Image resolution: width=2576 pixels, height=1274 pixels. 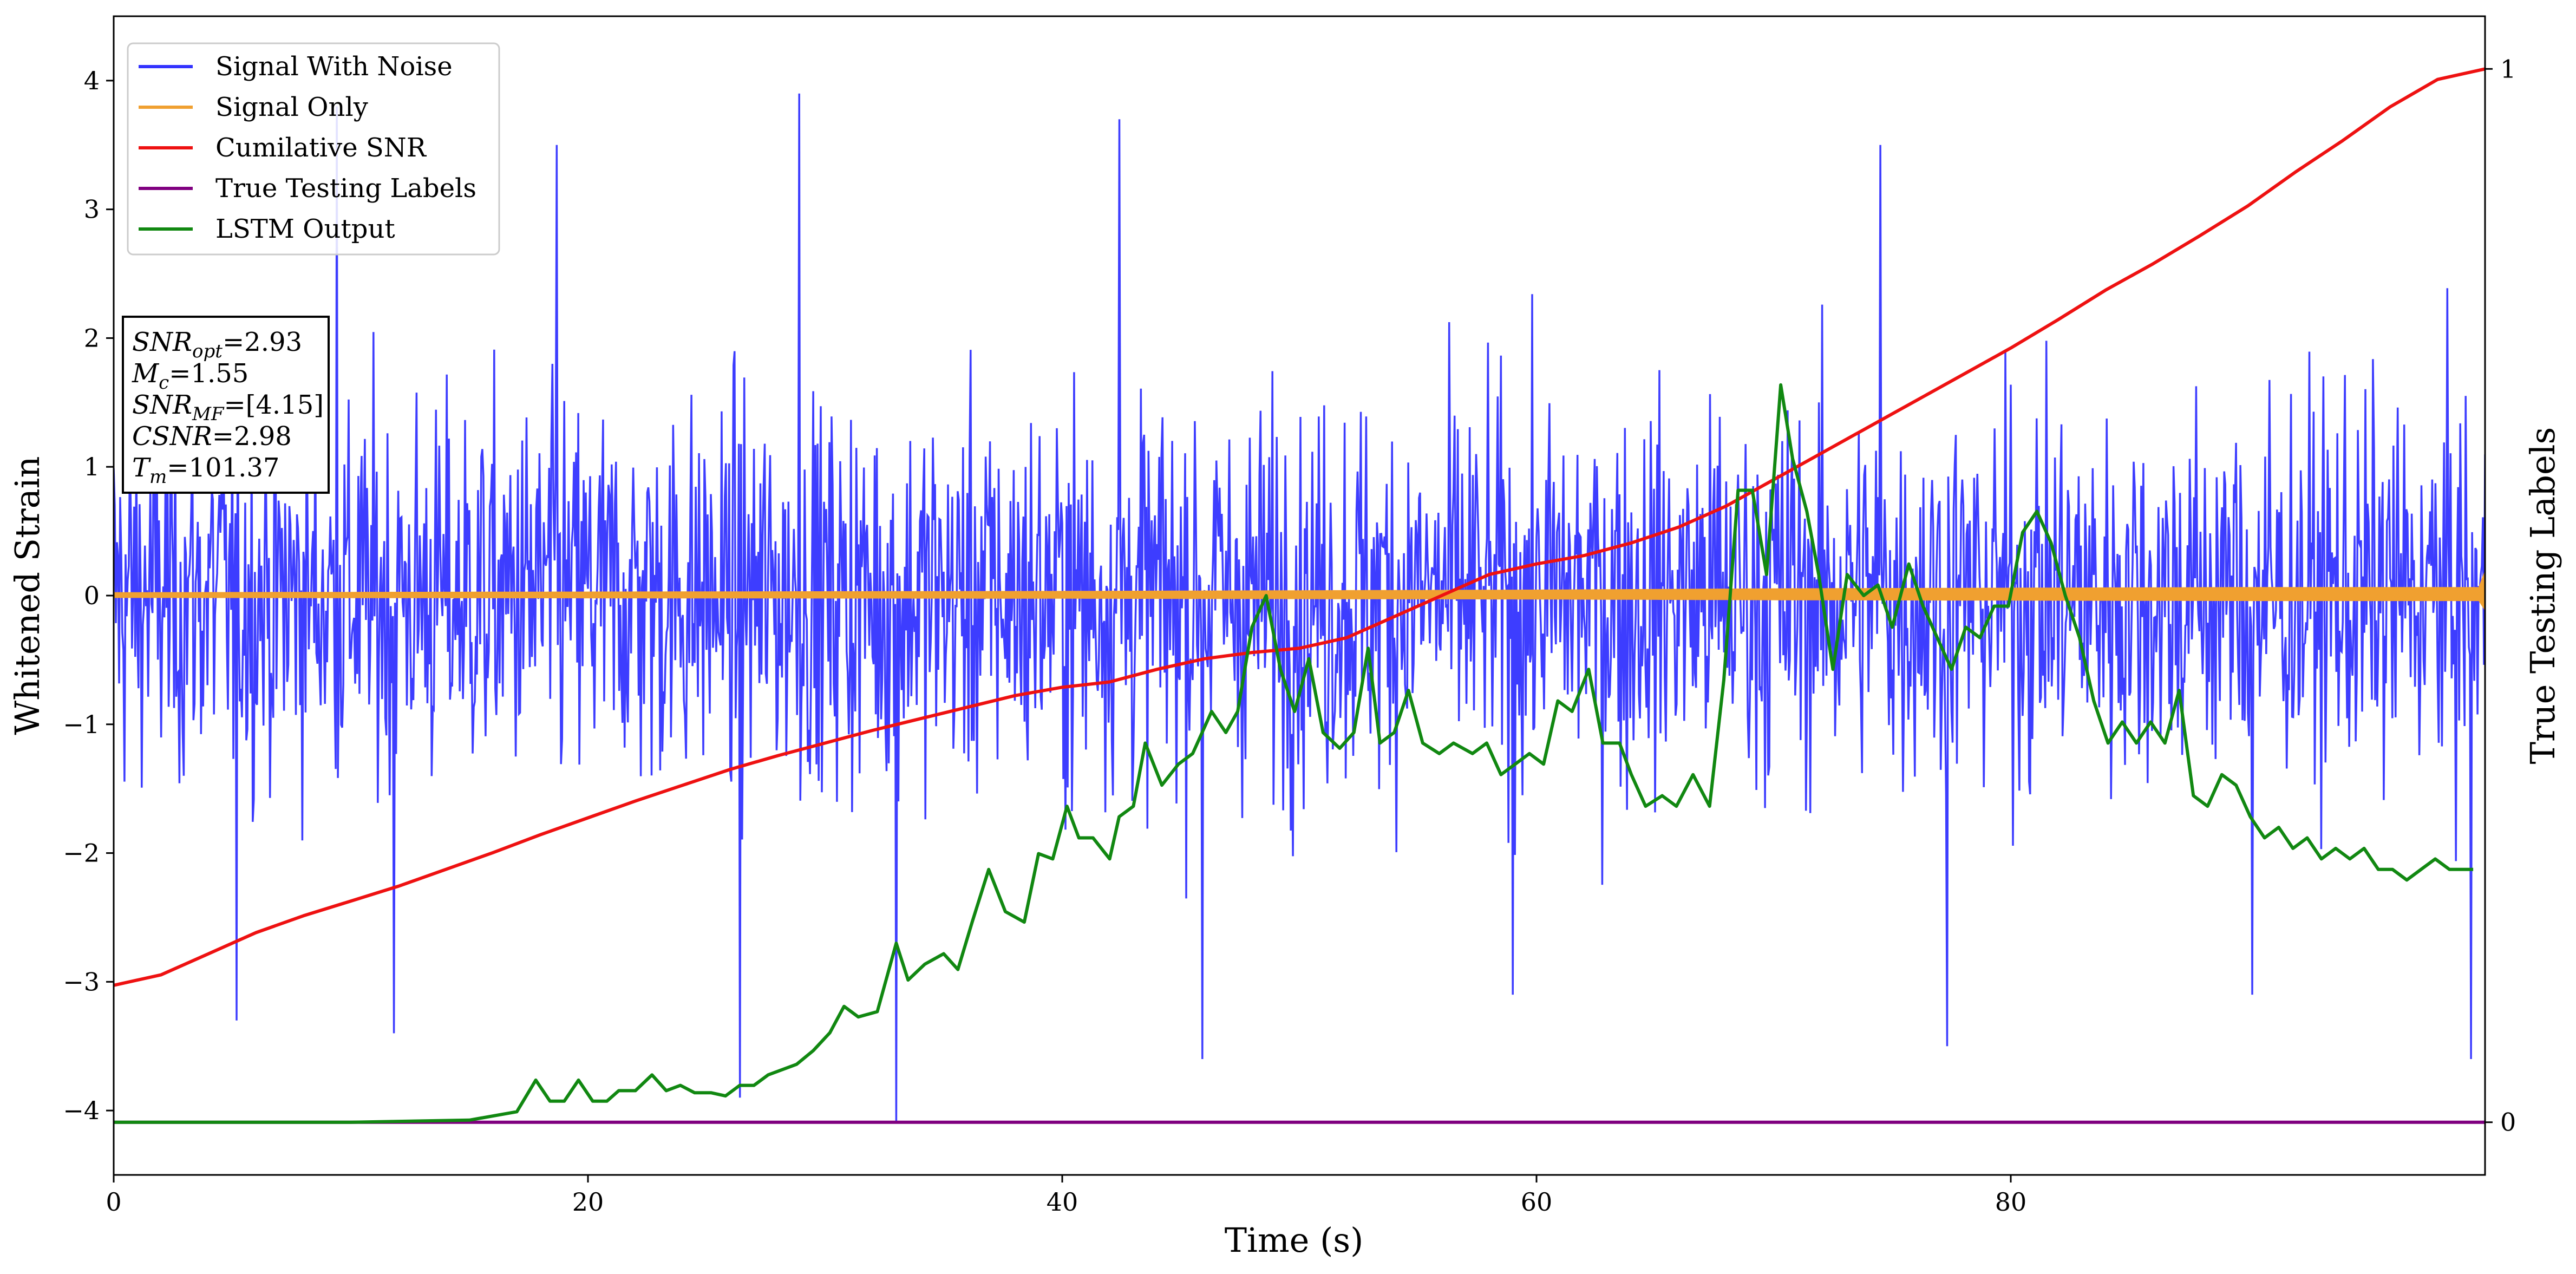 I want to click on y-tick-label: −3, so click(x=82, y=981).